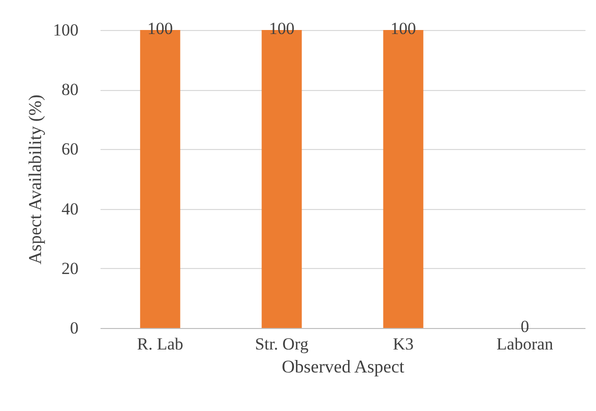  I want to click on y-tick-label: 40, so click(70, 208).